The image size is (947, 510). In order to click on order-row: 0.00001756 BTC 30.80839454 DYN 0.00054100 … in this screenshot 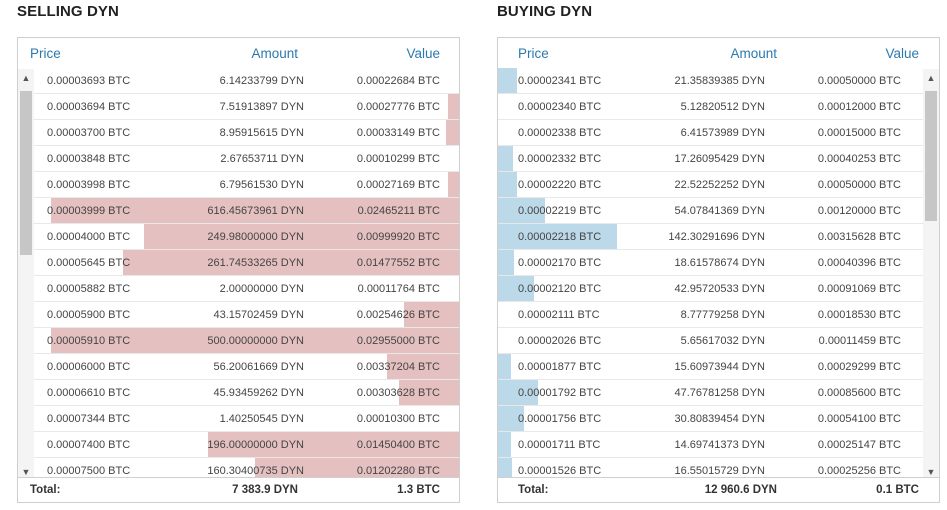, I will do `click(718, 419)`.